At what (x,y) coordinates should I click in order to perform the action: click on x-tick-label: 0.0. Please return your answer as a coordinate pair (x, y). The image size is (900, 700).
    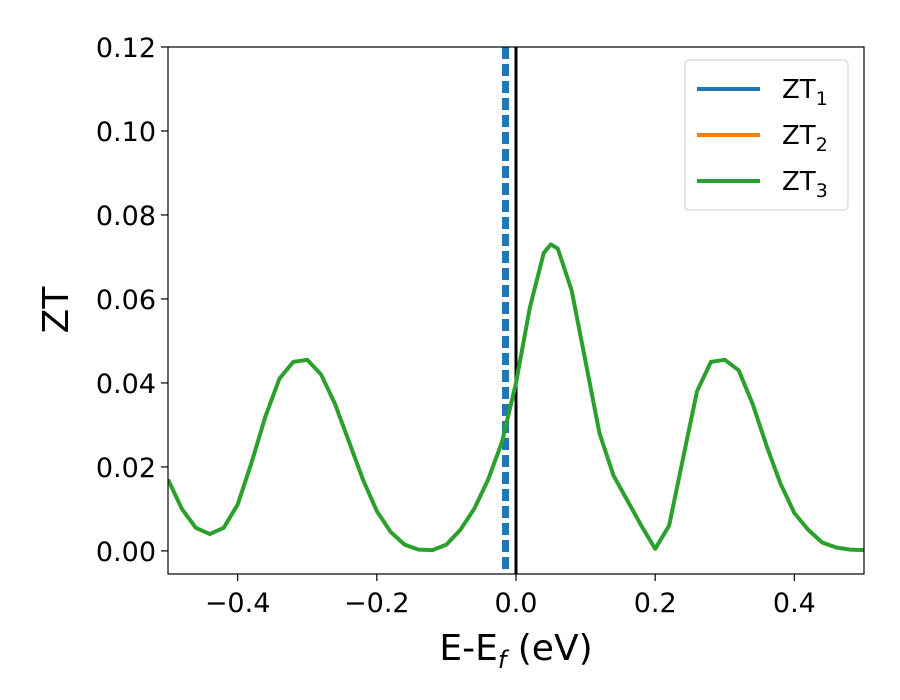
    Looking at the image, I should click on (516, 603).